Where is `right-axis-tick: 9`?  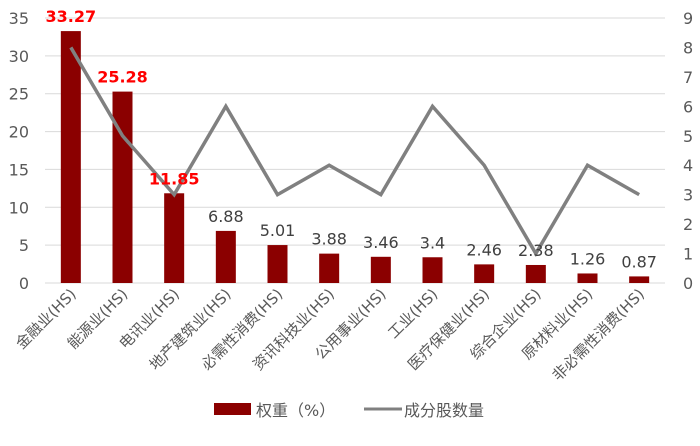 right-axis-tick: 9 is located at coordinates (688, 18).